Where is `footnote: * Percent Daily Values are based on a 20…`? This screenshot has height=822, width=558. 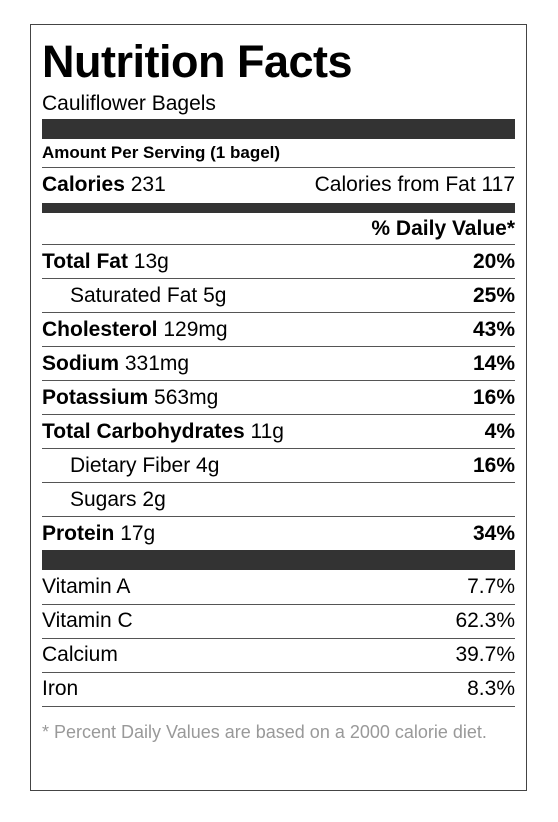
footnote: * Percent Daily Values are based on a 20… is located at coordinates (264, 732).